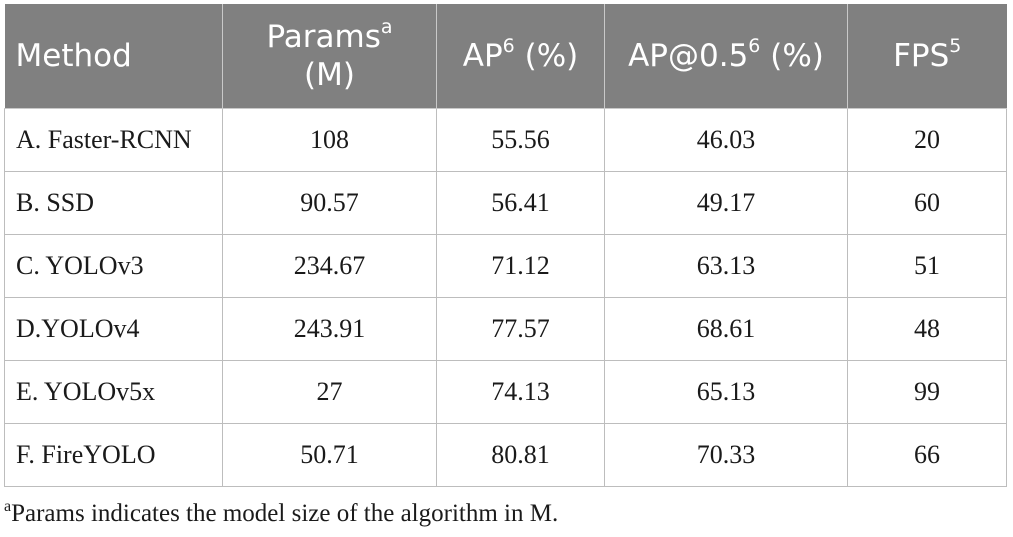 Image resolution: width=1013 pixels, height=537 pixels. I want to click on table-row: E. YOLOv5x 27 74.13 65.13 99, so click(505, 392).